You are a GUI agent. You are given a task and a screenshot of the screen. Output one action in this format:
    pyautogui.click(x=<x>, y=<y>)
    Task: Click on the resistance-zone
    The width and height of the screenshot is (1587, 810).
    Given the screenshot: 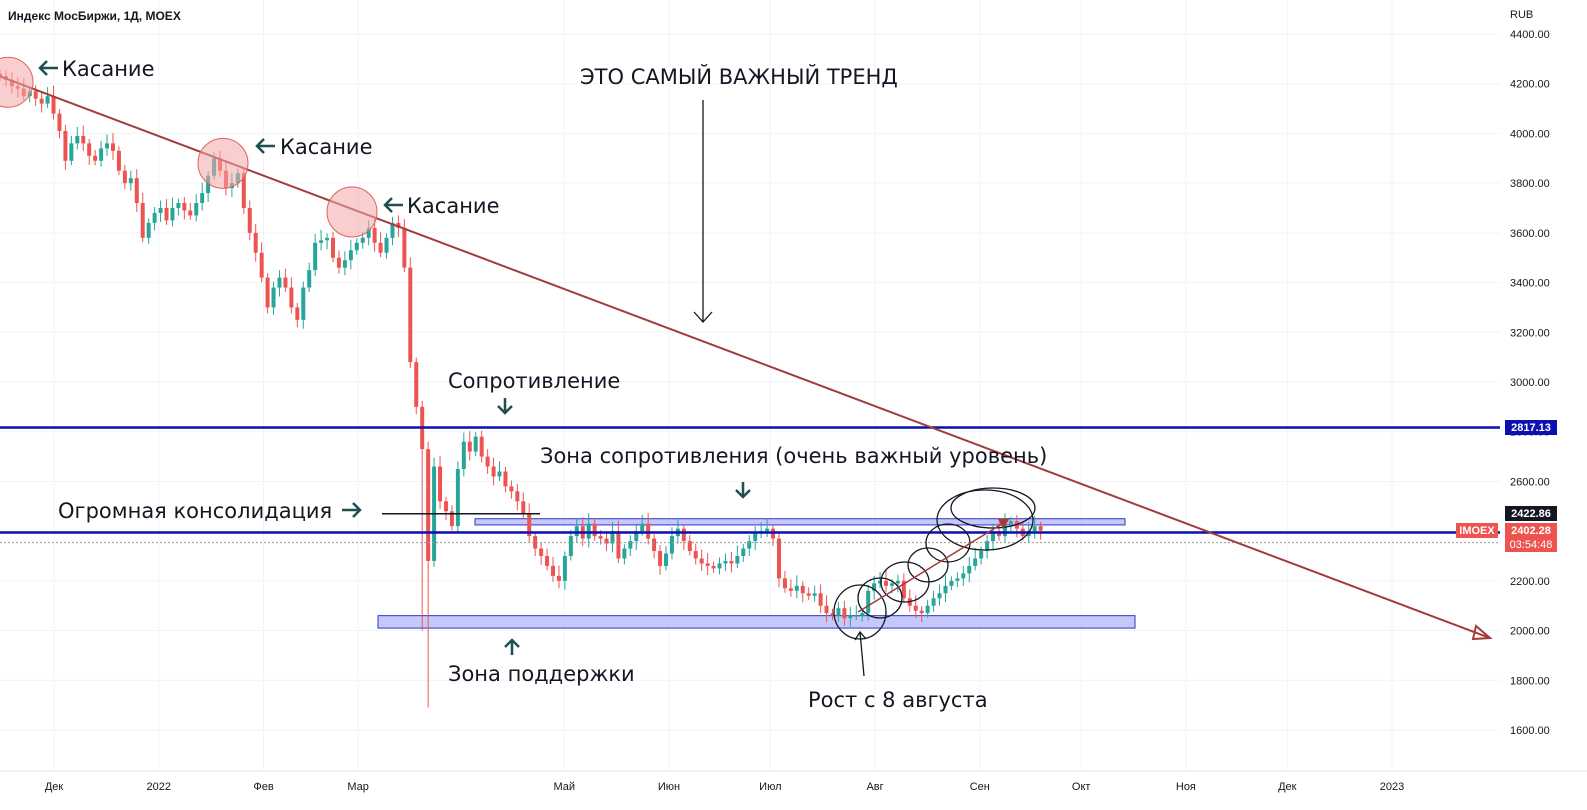 What is the action you would take?
    pyautogui.click(x=800, y=522)
    